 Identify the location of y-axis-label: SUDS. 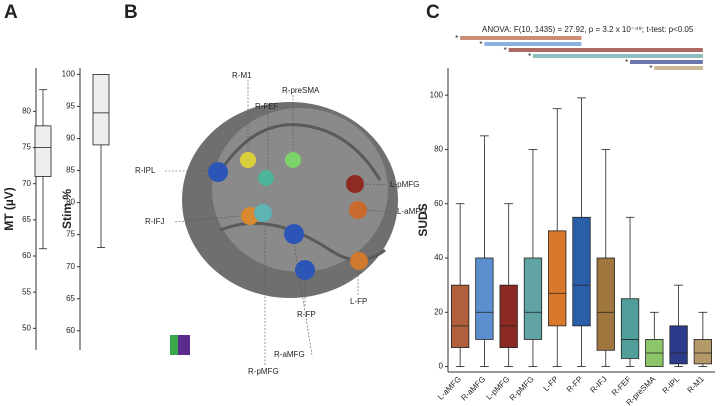
(423, 219).